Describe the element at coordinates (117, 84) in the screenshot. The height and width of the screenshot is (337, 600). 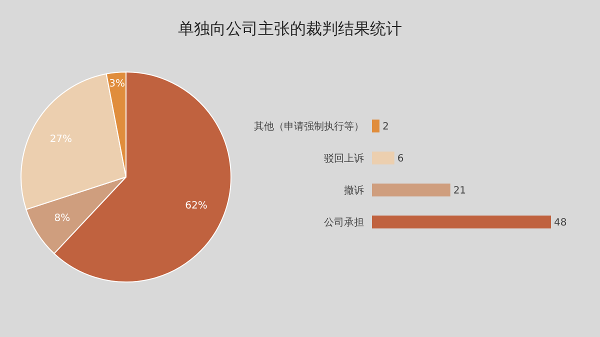
I see `data-label: 3%` at that location.